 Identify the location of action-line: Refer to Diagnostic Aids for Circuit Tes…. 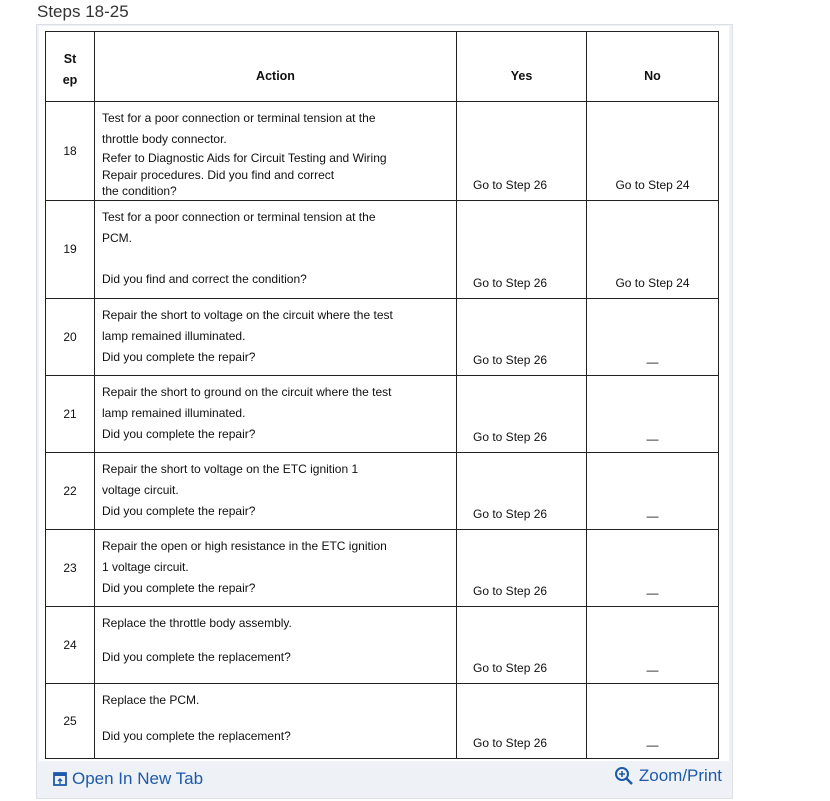
(244, 158).